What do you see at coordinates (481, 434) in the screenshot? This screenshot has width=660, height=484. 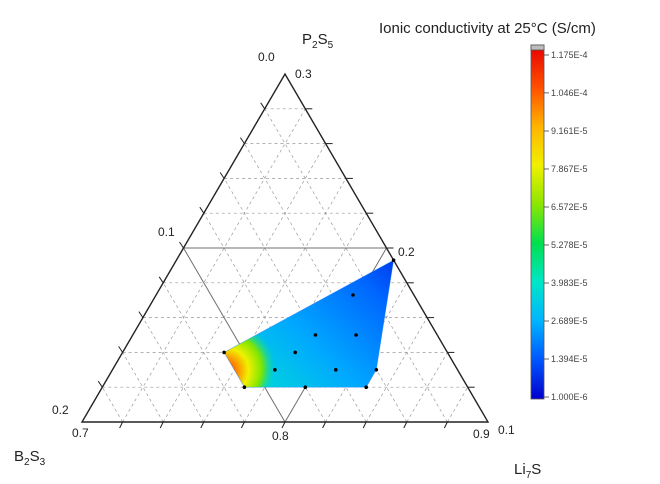 I see `bottom-tick-2: 0.9` at bounding box center [481, 434].